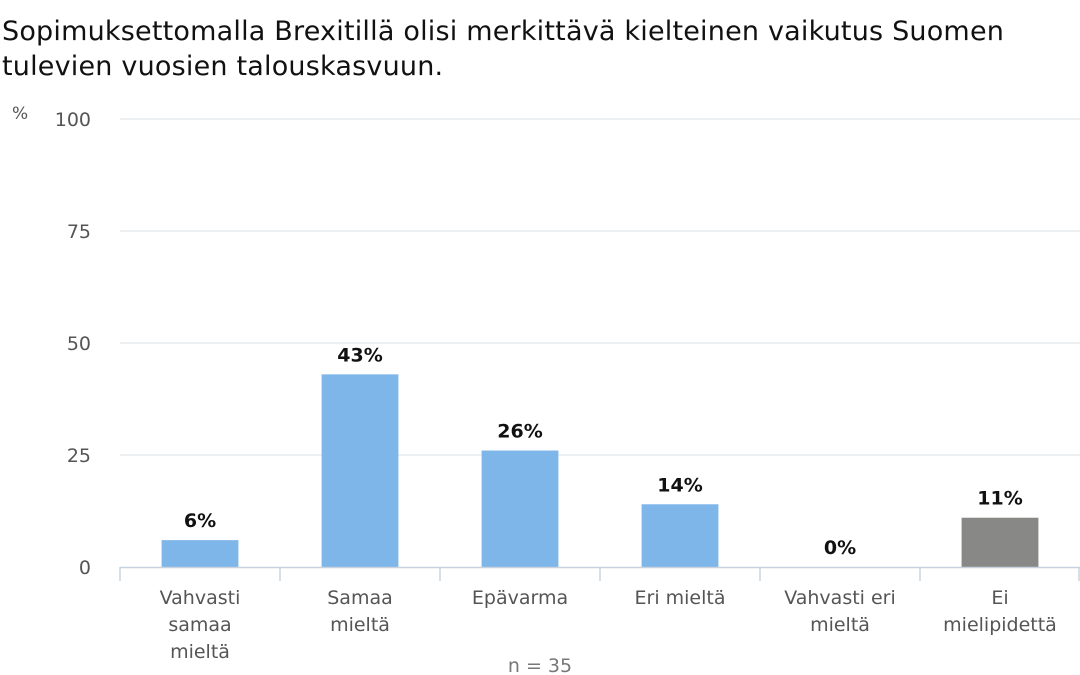 The image size is (1080, 675). What do you see at coordinates (200, 521) in the screenshot?
I see `data-label: 6%` at bounding box center [200, 521].